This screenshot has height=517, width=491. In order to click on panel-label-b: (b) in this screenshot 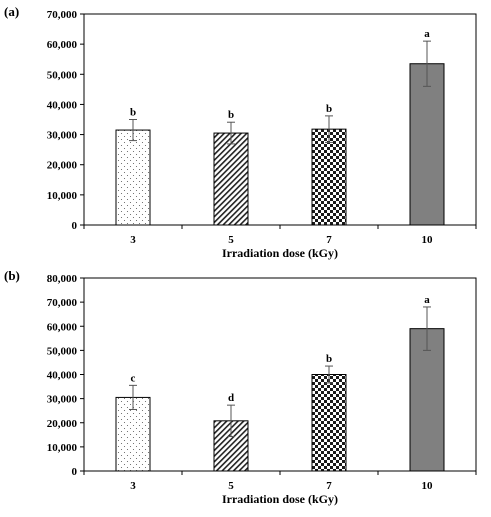, I will do `click(12, 275)`.